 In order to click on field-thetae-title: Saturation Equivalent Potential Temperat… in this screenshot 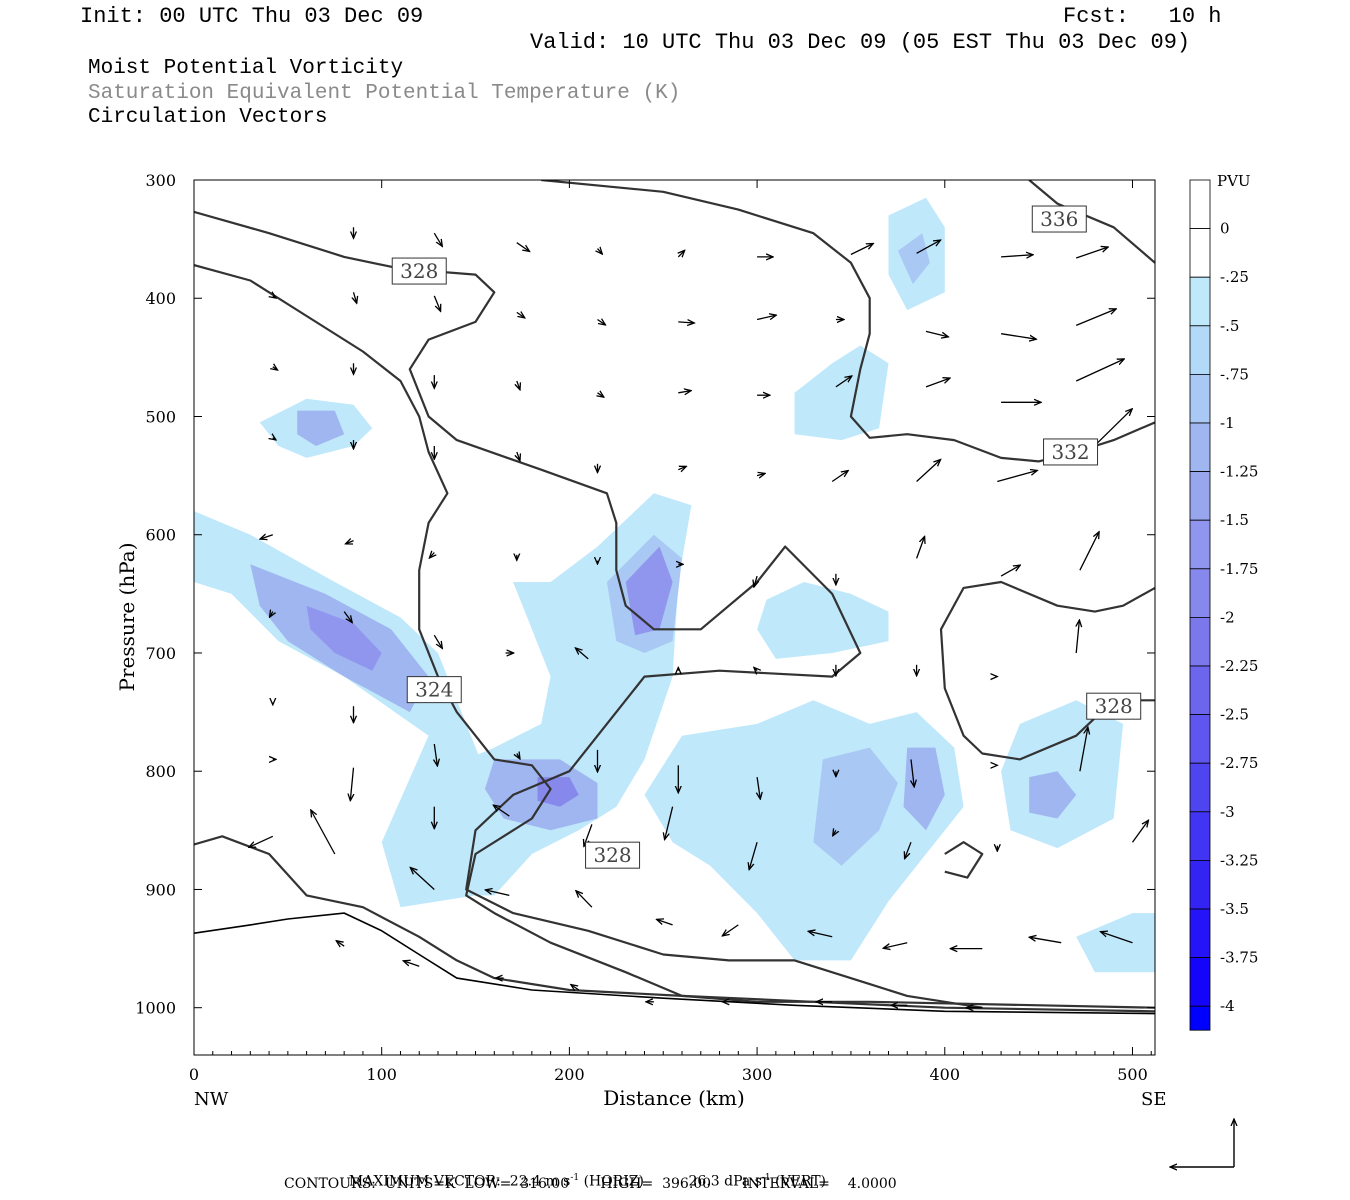, I will do `click(384, 93)`.